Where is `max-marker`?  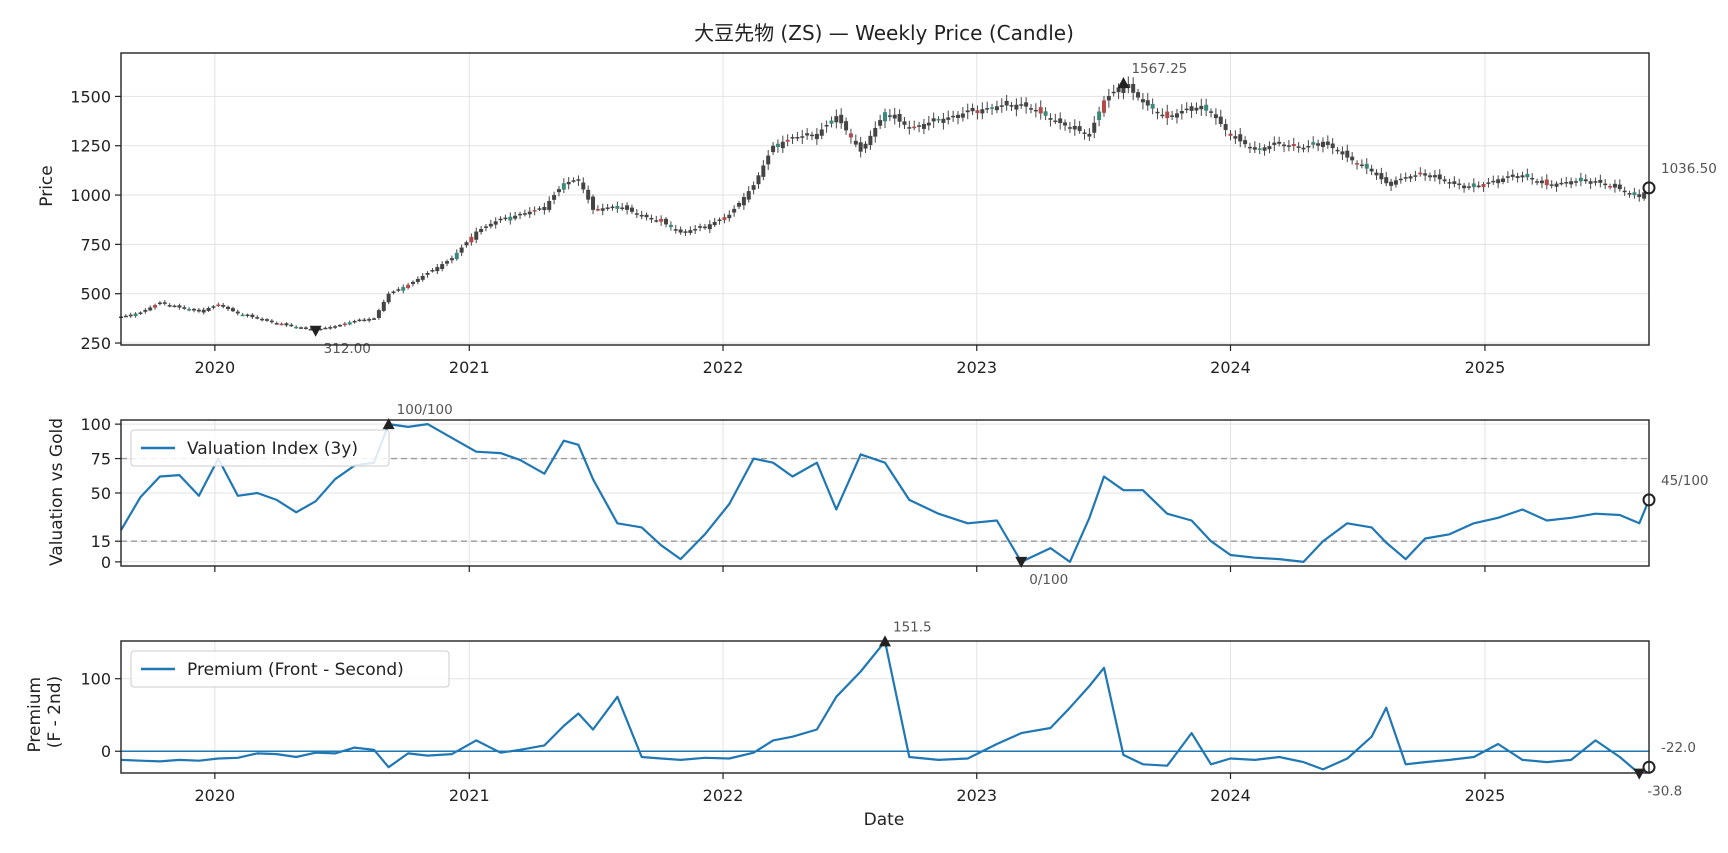
max-marker is located at coordinates (1123, 83).